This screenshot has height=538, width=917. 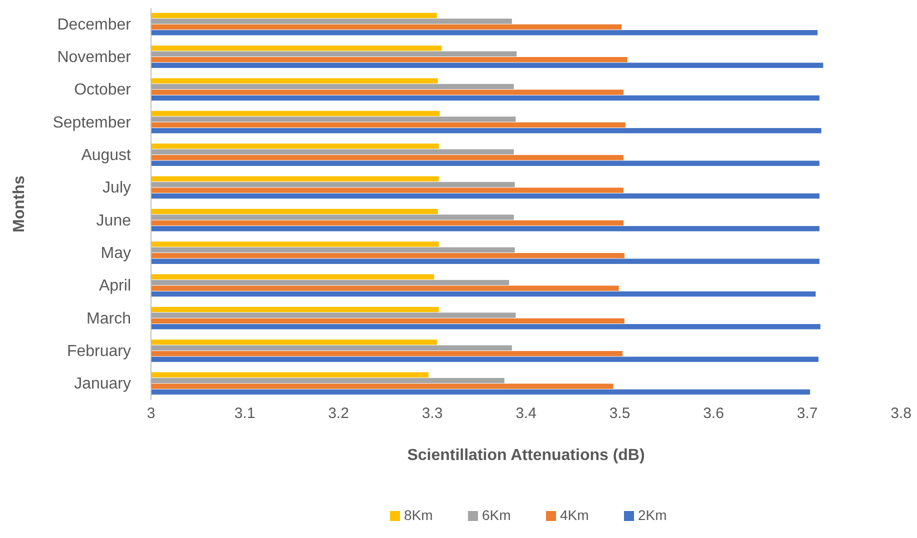 What do you see at coordinates (98, 351) in the screenshot?
I see `y-tick-label: February` at bounding box center [98, 351].